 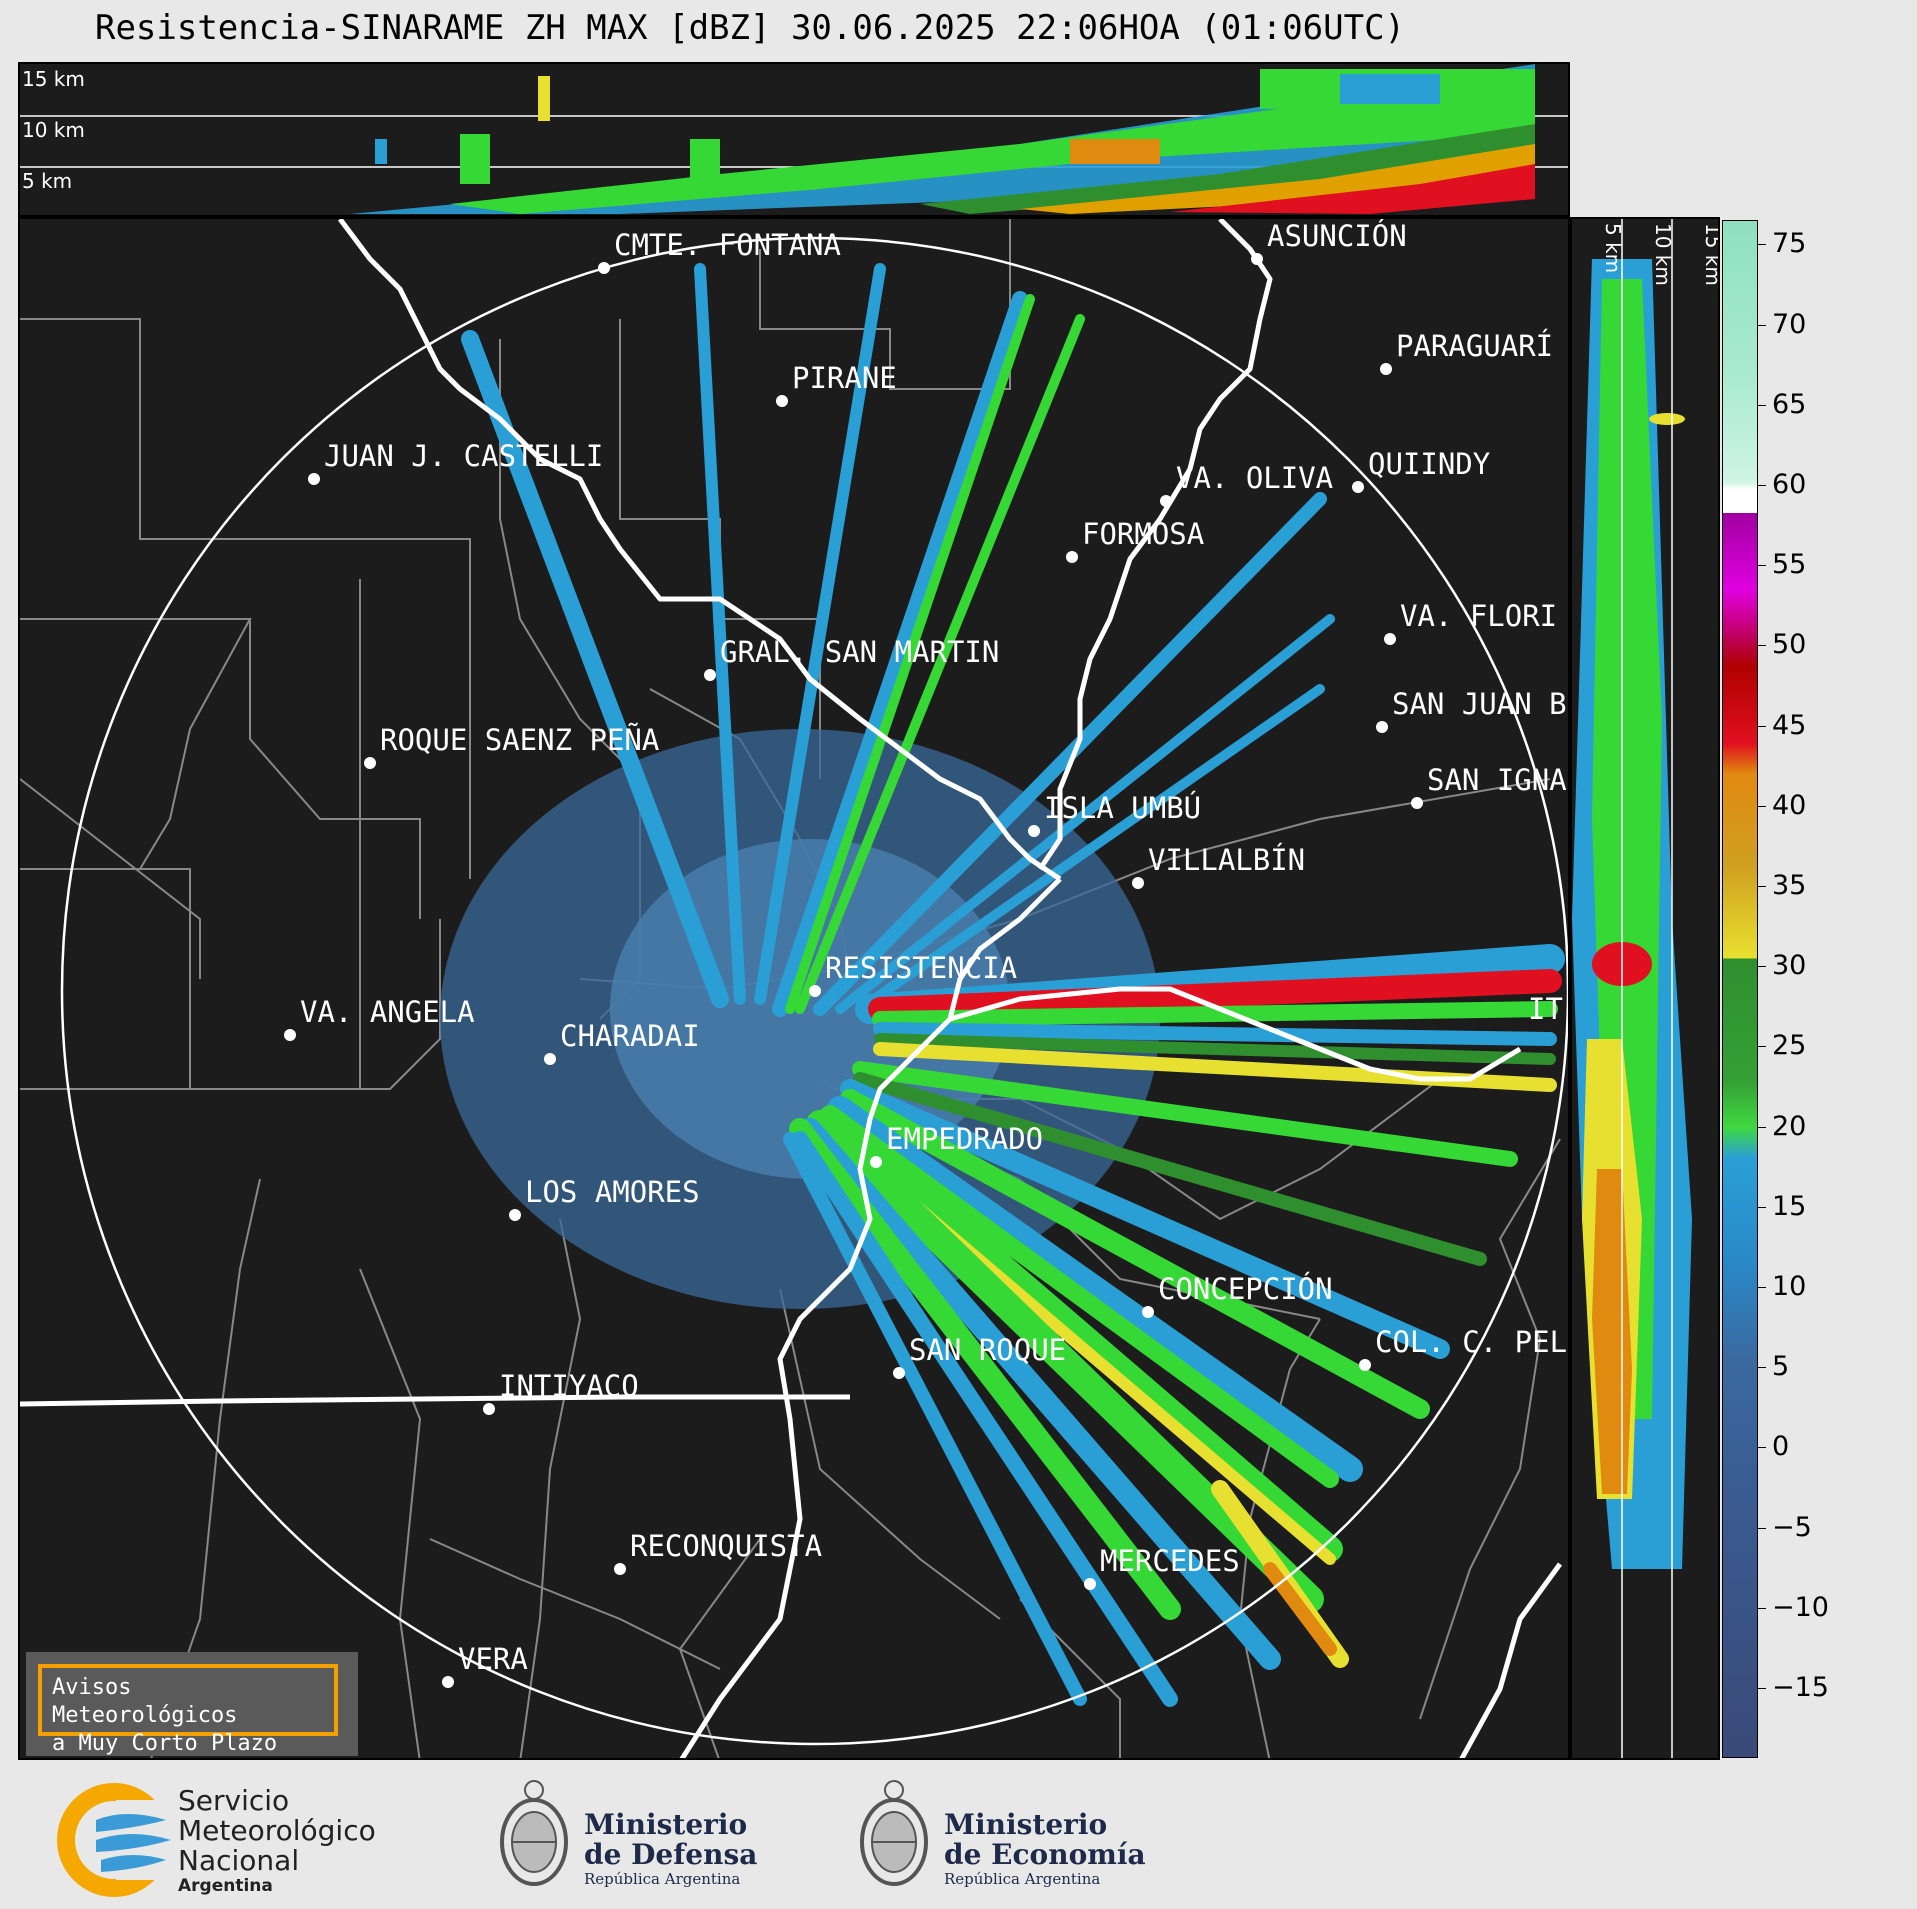 I want to click on city-isla-umbu: ISLA UMBÚ, so click(x=1114, y=814).